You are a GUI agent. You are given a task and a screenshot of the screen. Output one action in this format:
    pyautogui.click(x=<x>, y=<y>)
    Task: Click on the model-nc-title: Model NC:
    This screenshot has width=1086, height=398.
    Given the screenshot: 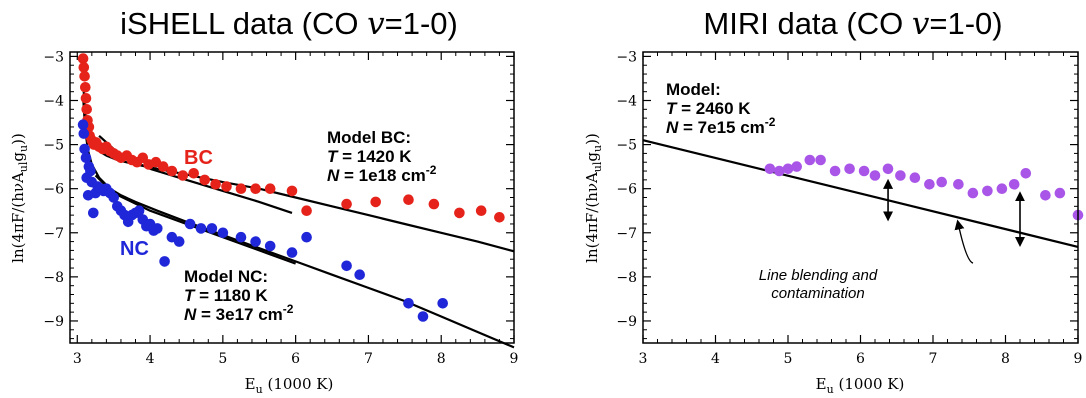 What is the action you would take?
    pyautogui.click(x=226, y=276)
    